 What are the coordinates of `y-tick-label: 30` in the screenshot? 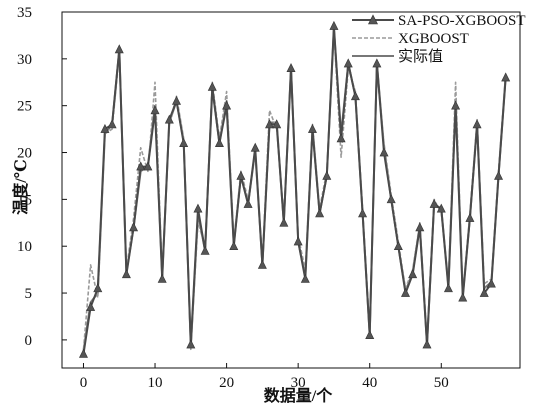 It's located at (24, 60).